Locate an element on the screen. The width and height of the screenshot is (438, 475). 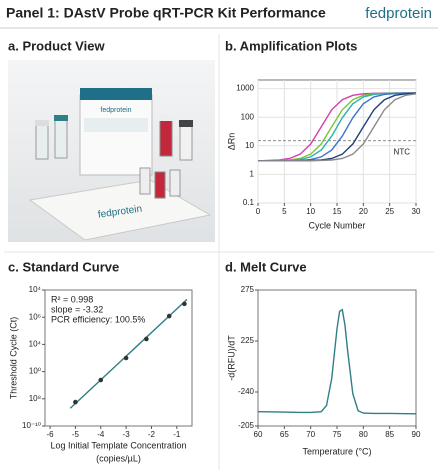
x-axis-label: Cycle Number is located at coordinates (336, 225).